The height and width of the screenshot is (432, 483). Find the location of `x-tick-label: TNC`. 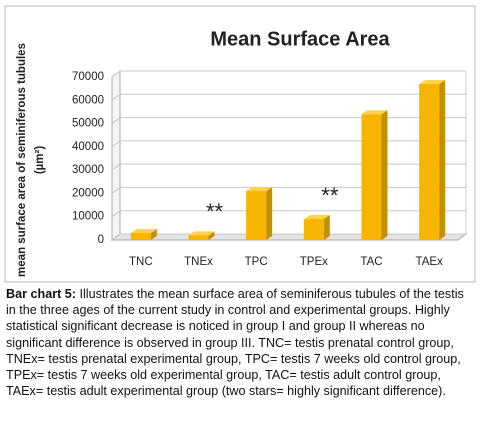

x-tick-label: TNC is located at coordinates (141, 262).